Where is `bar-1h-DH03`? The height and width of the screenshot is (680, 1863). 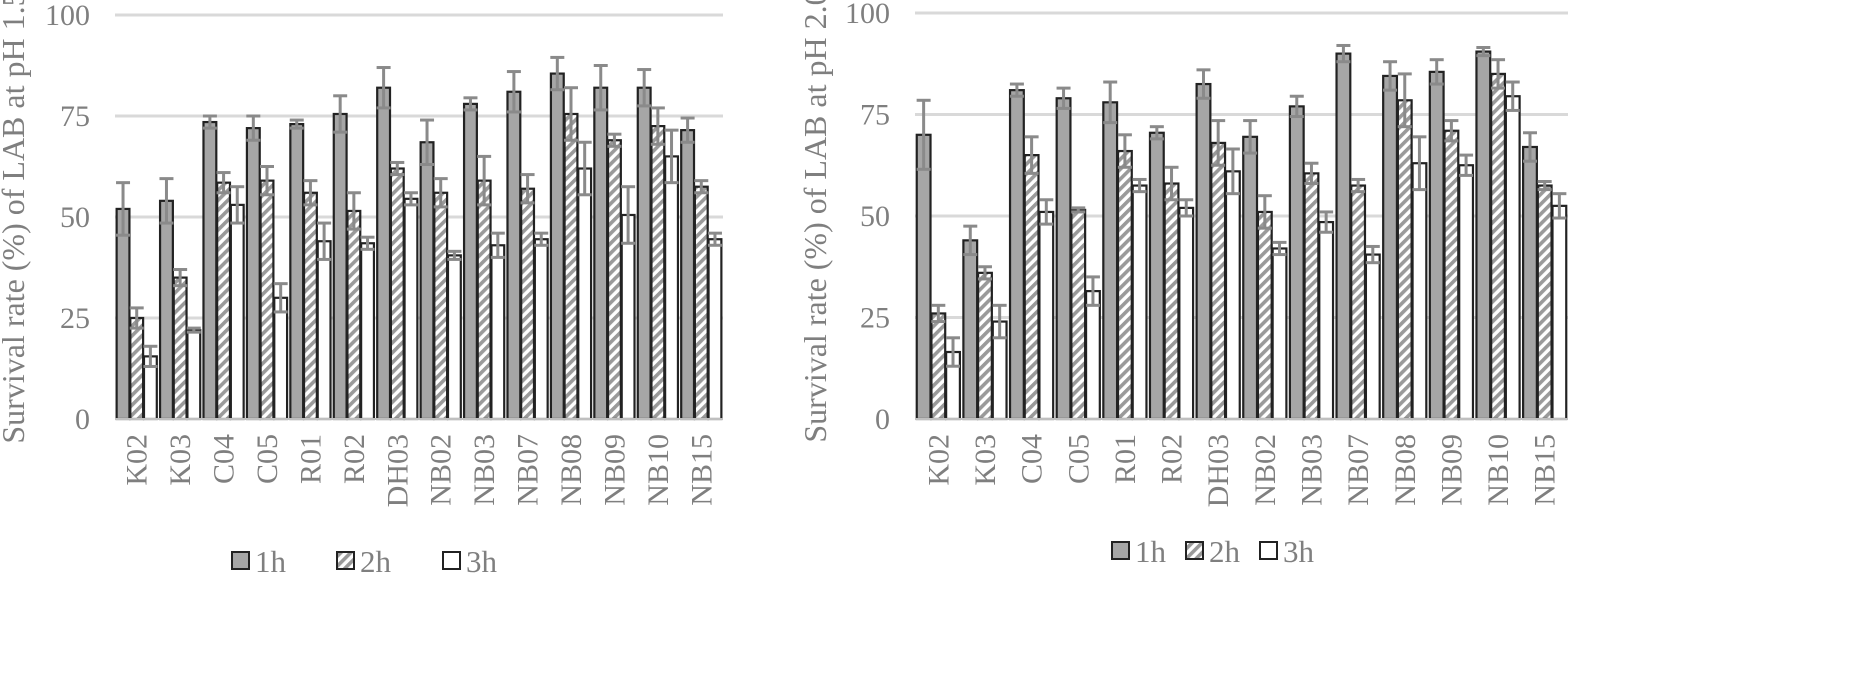
bar-1h-DH03 is located at coordinates (1203, 251).